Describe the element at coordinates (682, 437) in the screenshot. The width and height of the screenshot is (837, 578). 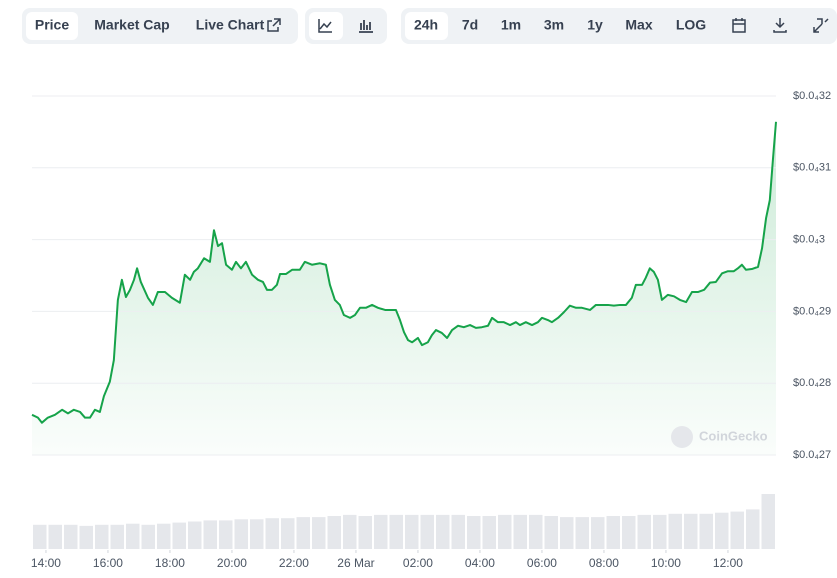
I see `watermark-logo` at that location.